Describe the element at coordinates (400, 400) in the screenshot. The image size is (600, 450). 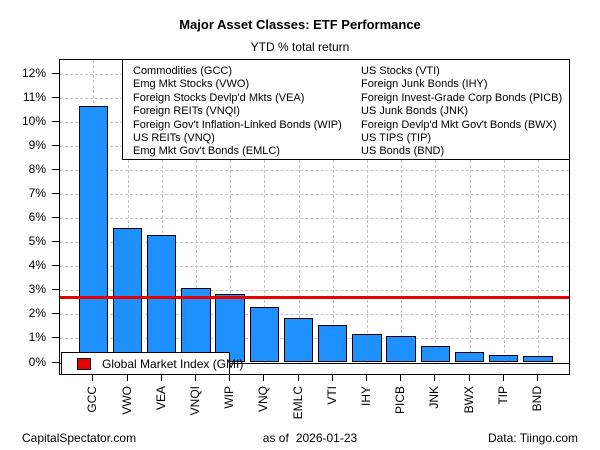
I see `x-tick-label: PICB` at that location.